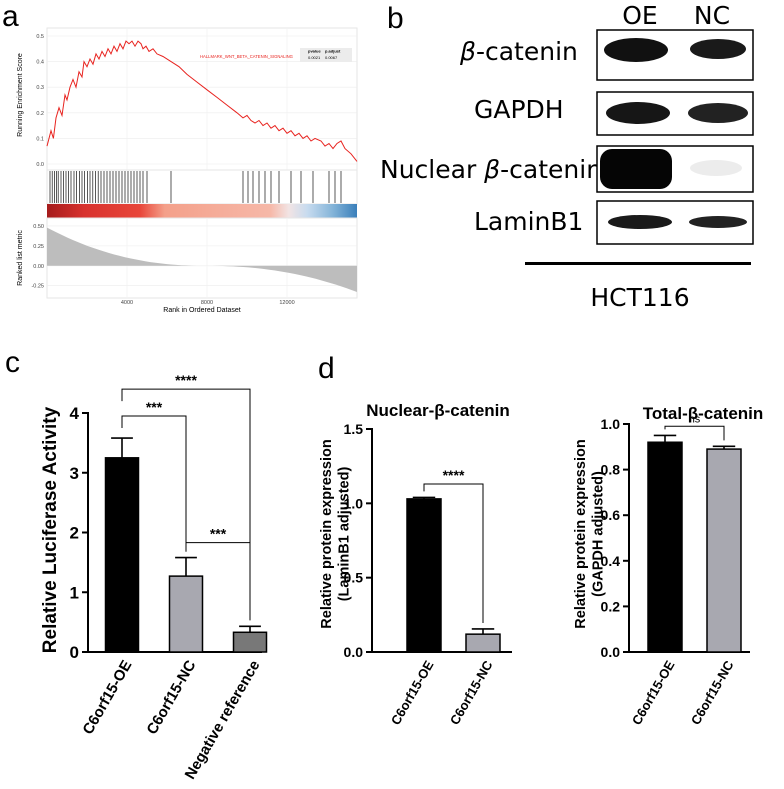 The width and height of the screenshot is (784, 789). I want to click on significance-label: ns, so click(695, 419).